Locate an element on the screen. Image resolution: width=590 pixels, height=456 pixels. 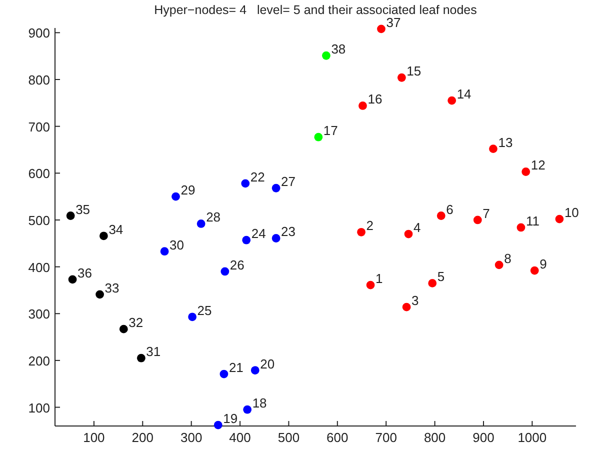
annotation: 3 is located at coordinates (415, 300).